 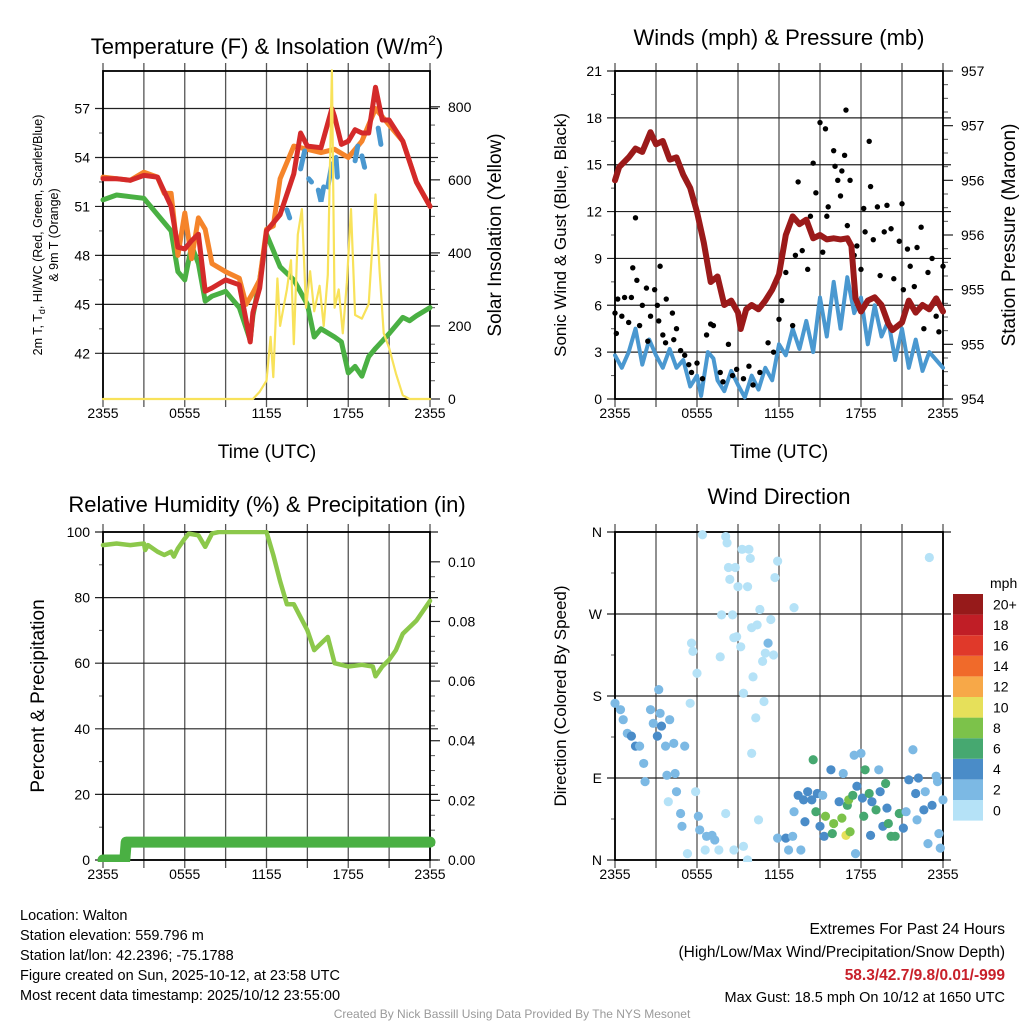 What do you see at coordinates (973, 399) in the screenshot?
I see `y2-tick-label: 954` at bounding box center [973, 399].